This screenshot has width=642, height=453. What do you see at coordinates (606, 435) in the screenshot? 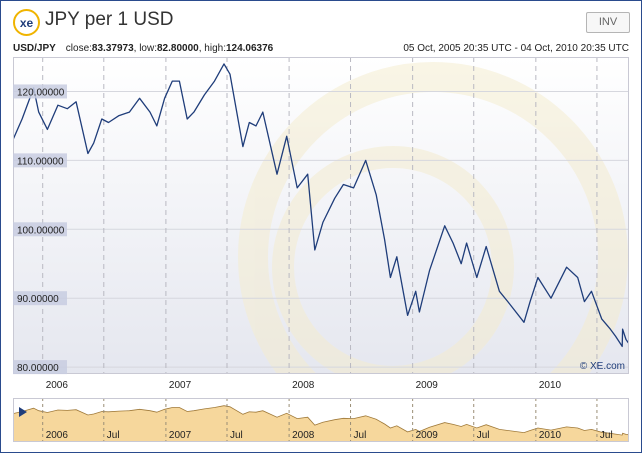
I see `navigator-tick-label-9: Jul` at bounding box center [606, 435].